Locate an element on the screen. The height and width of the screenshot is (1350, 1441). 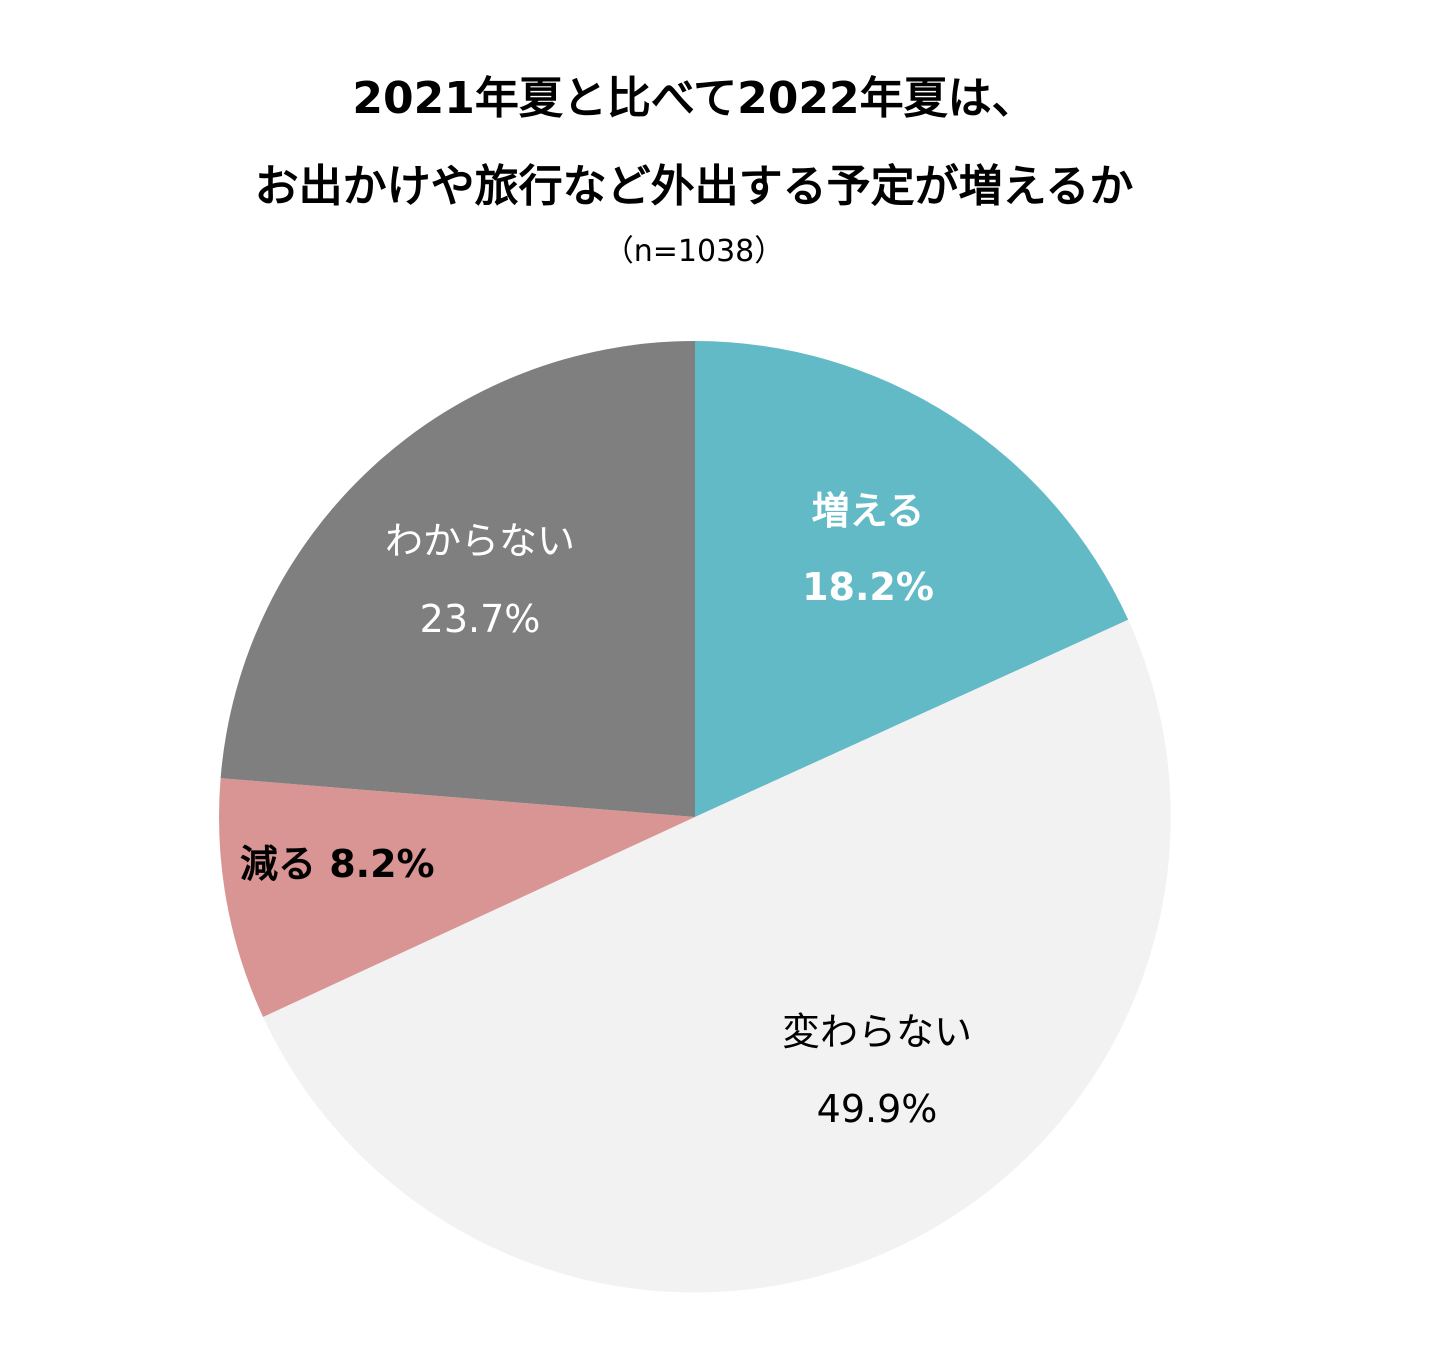
chart-sample-size: （n=1038） is located at coordinates (694, 251).